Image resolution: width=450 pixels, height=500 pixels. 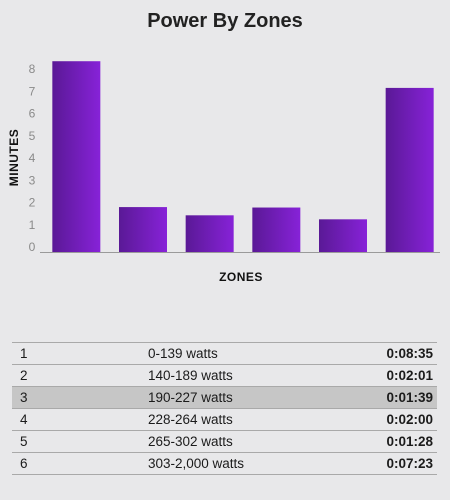 What do you see at coordinates (32, 225) in the screenshot?
I see `y-tick-label: 1` at bounding box center [32, 225].